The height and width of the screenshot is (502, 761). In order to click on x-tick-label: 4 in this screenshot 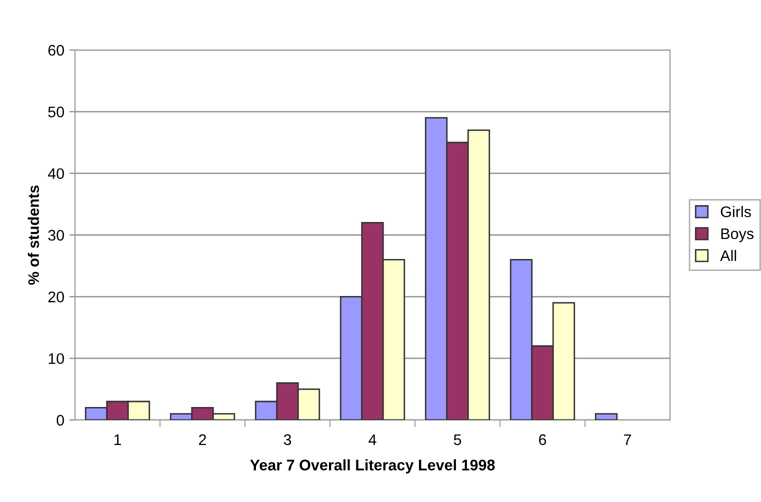, I will do `click(372, 439)`.